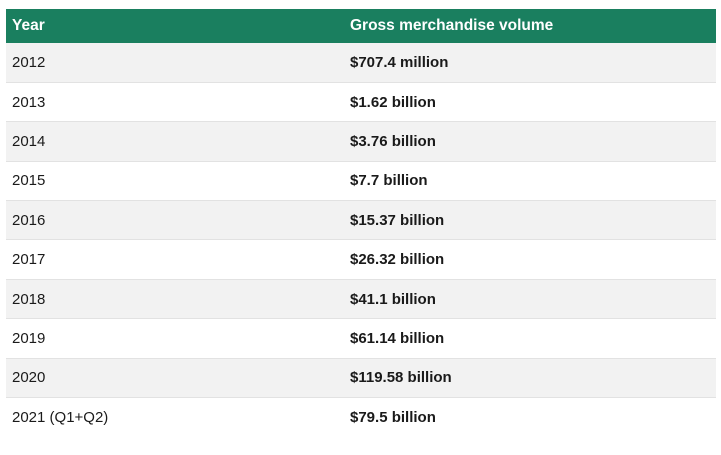 The width and height of the screenshot is (721, 455). Describe the element at coordinates (397, 220) in the screenshot. I see `gmv-cell: $15.37 billion` at that location.